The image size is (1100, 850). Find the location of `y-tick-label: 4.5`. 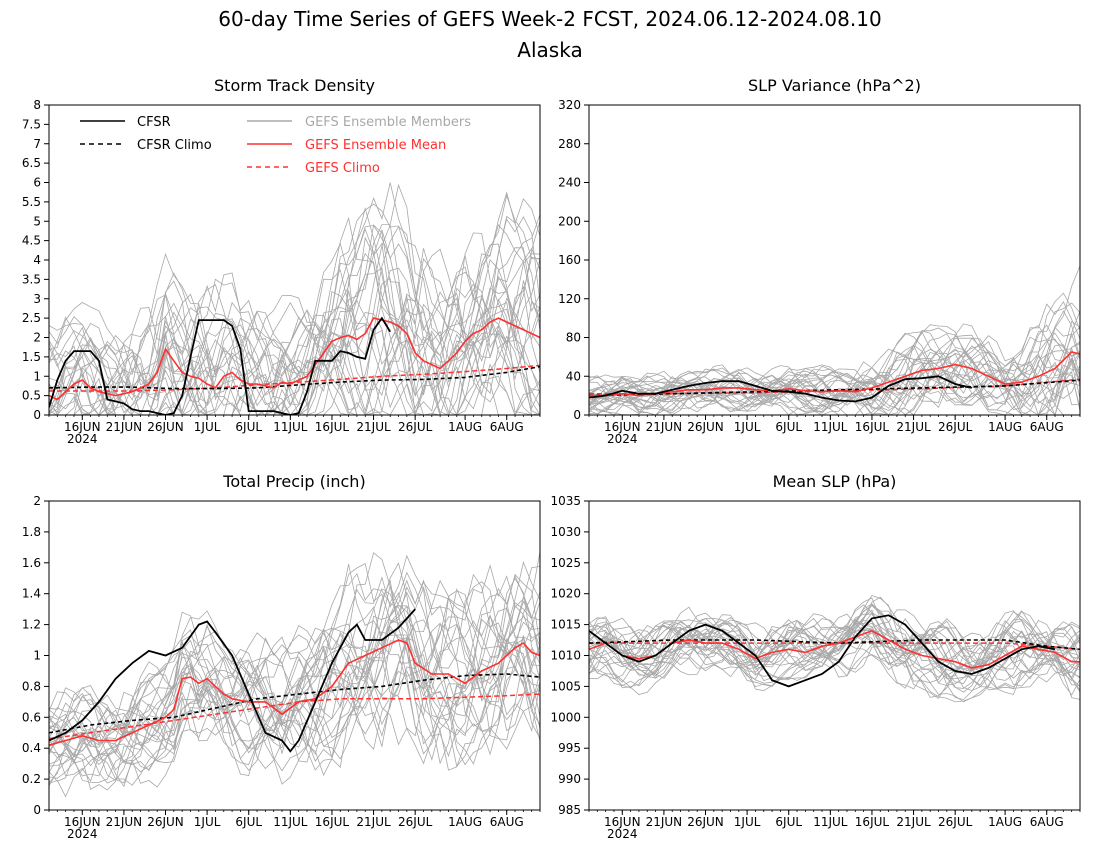

y-tick-label: 4.5 is located at coordinates (31, 241).